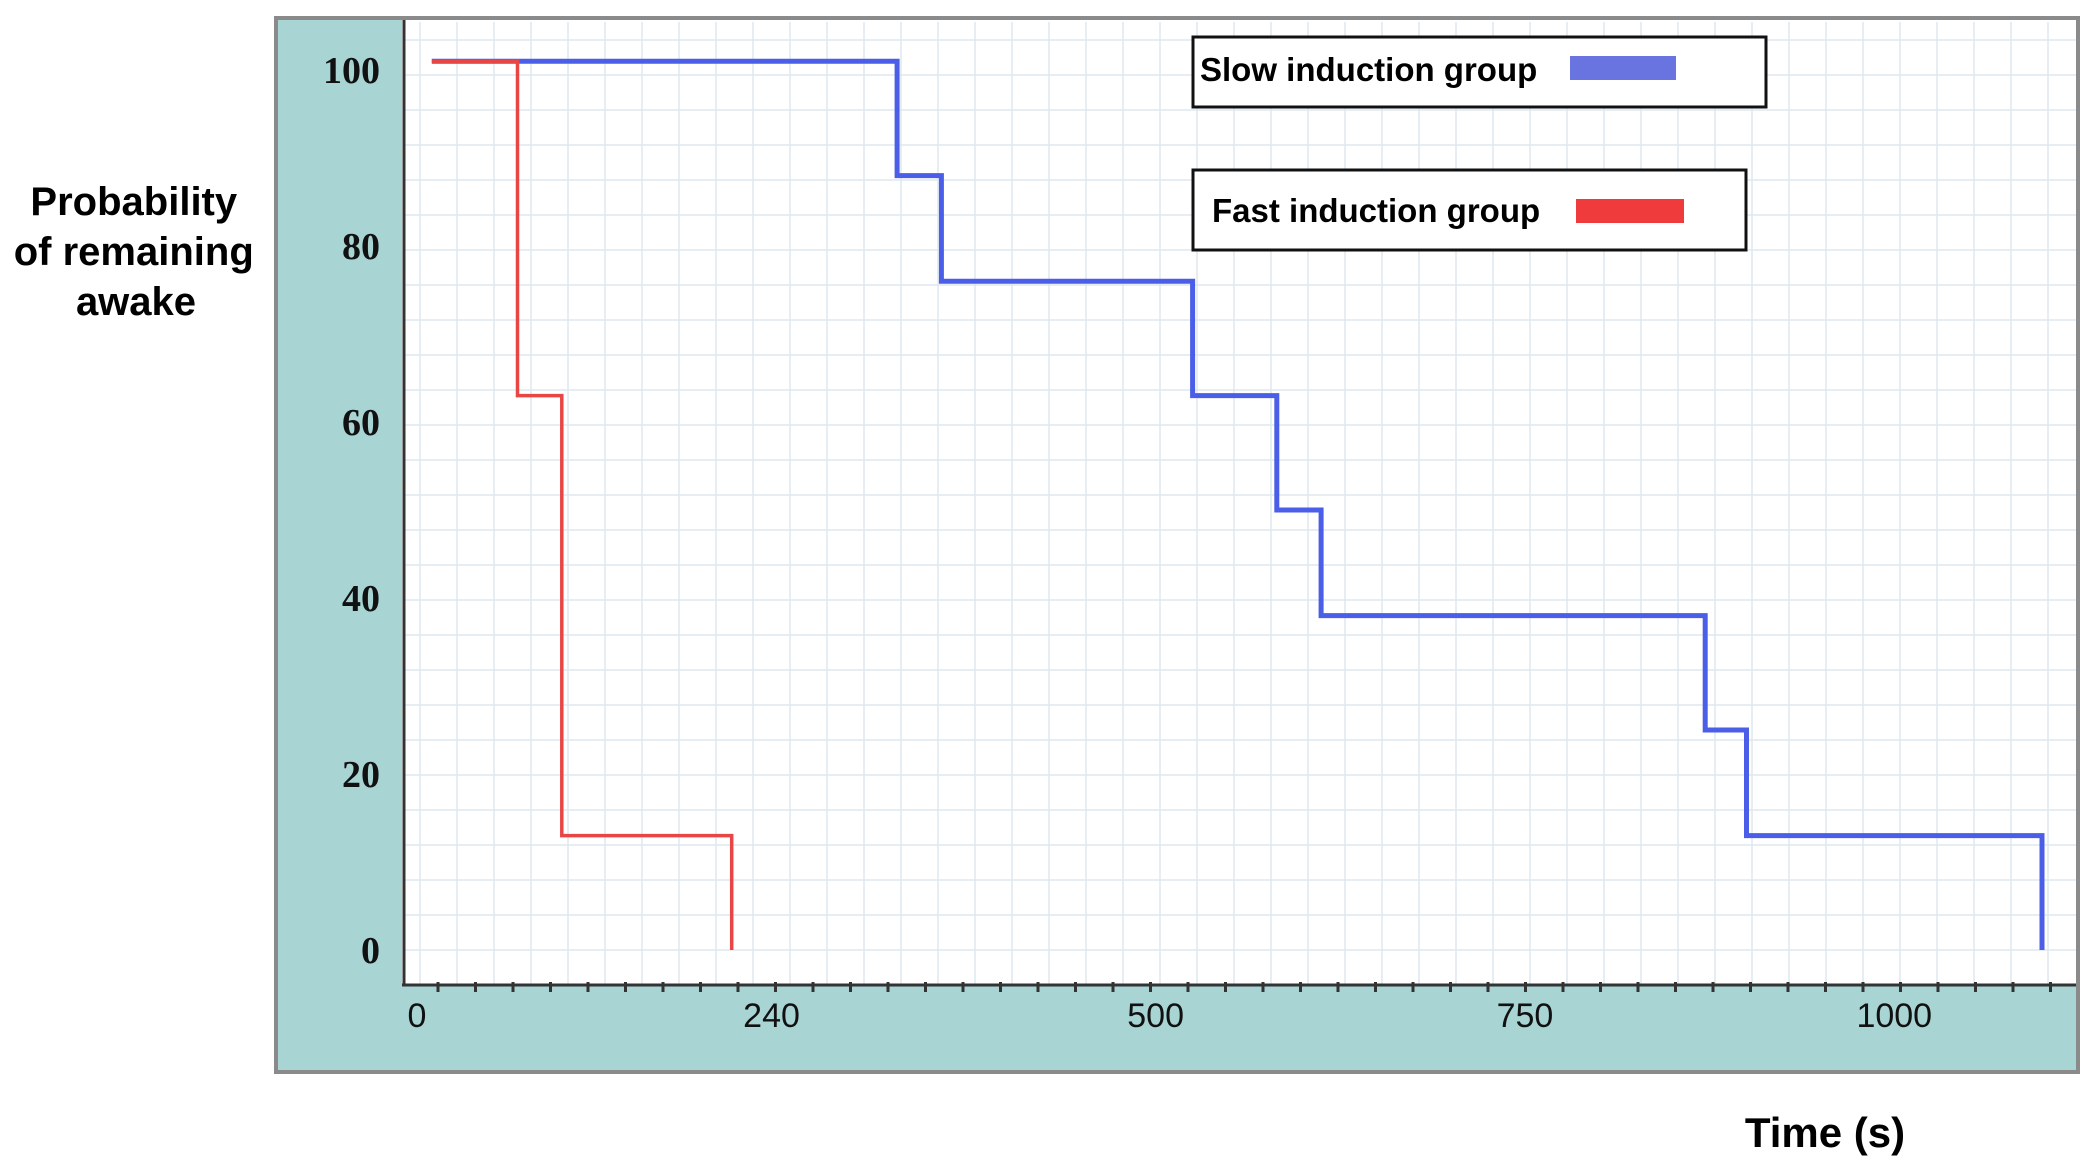 The height and width of the screenshot is (1176, 2083). What do you see at coordinates (351, 71) in the screenshot?
I see `y-tick-label: 100` at bounding box center [351, 71].